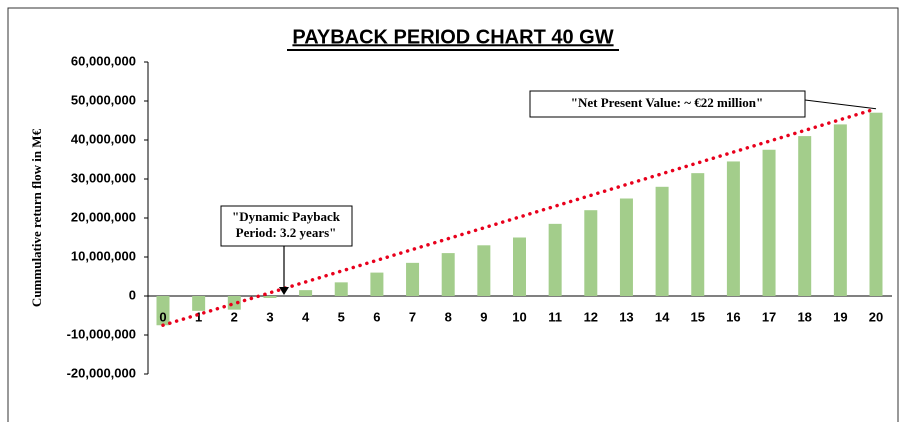 The height and width of the screenshot is (422, 906). Describe the element at coordinates (698, 316) in the screenshot. I see `x-tick-label: 15` at that location.